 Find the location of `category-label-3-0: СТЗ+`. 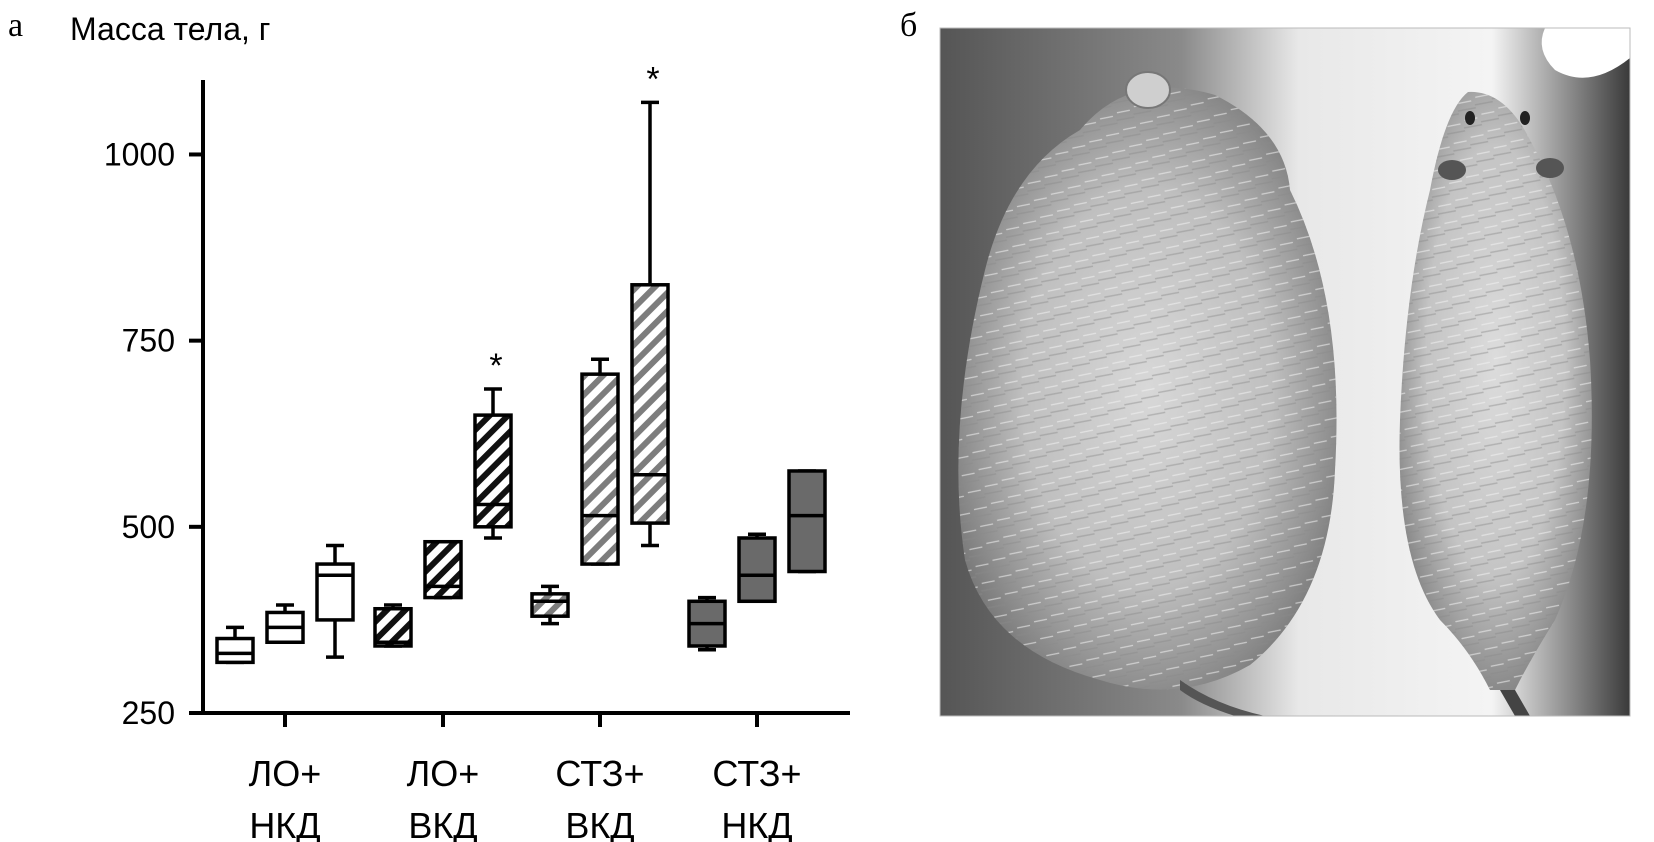

category-label-3-0: СТЗ+ is located at coordinates (756, 773).